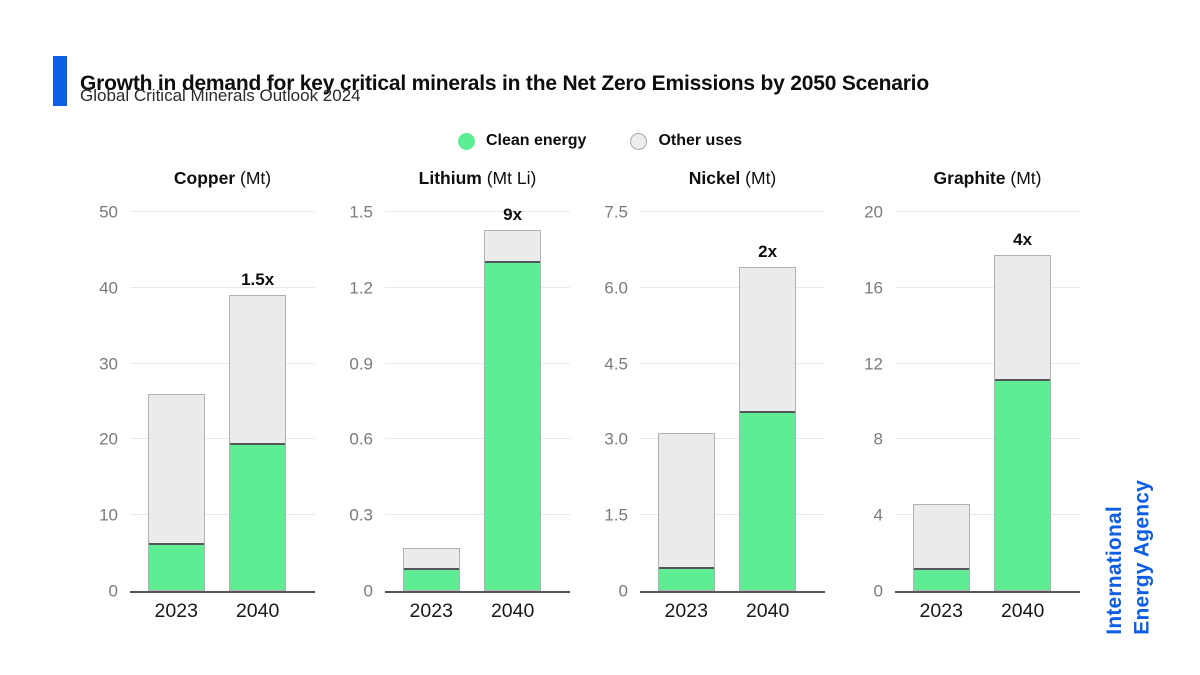 This screenshot has width=1200, height=675. I want to click on y-tick-label: 1.5, so click(361, 212).